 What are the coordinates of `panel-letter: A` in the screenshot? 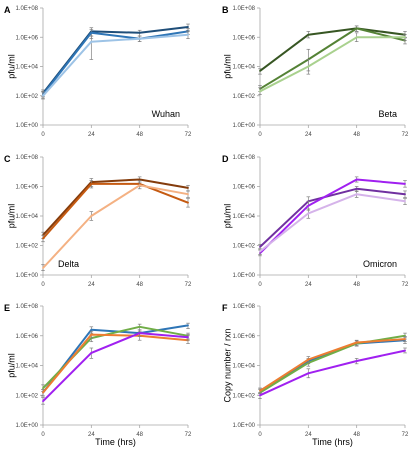 It's located at (7, 10).